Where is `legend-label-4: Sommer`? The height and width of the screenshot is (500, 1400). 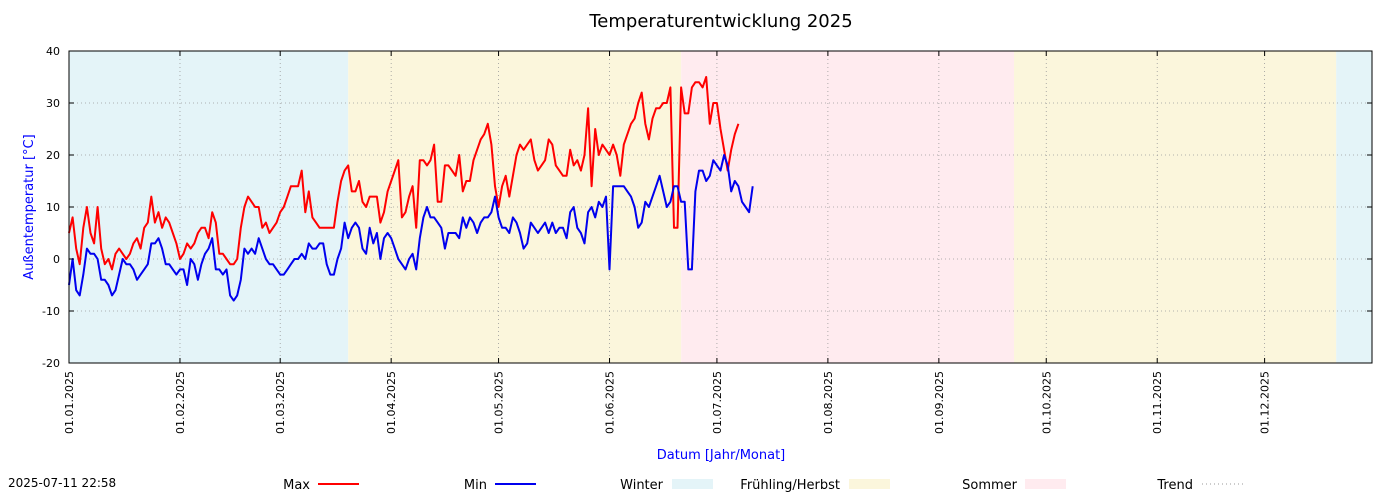
legend-label-4: Sommer is located at coordinates (990, 485).